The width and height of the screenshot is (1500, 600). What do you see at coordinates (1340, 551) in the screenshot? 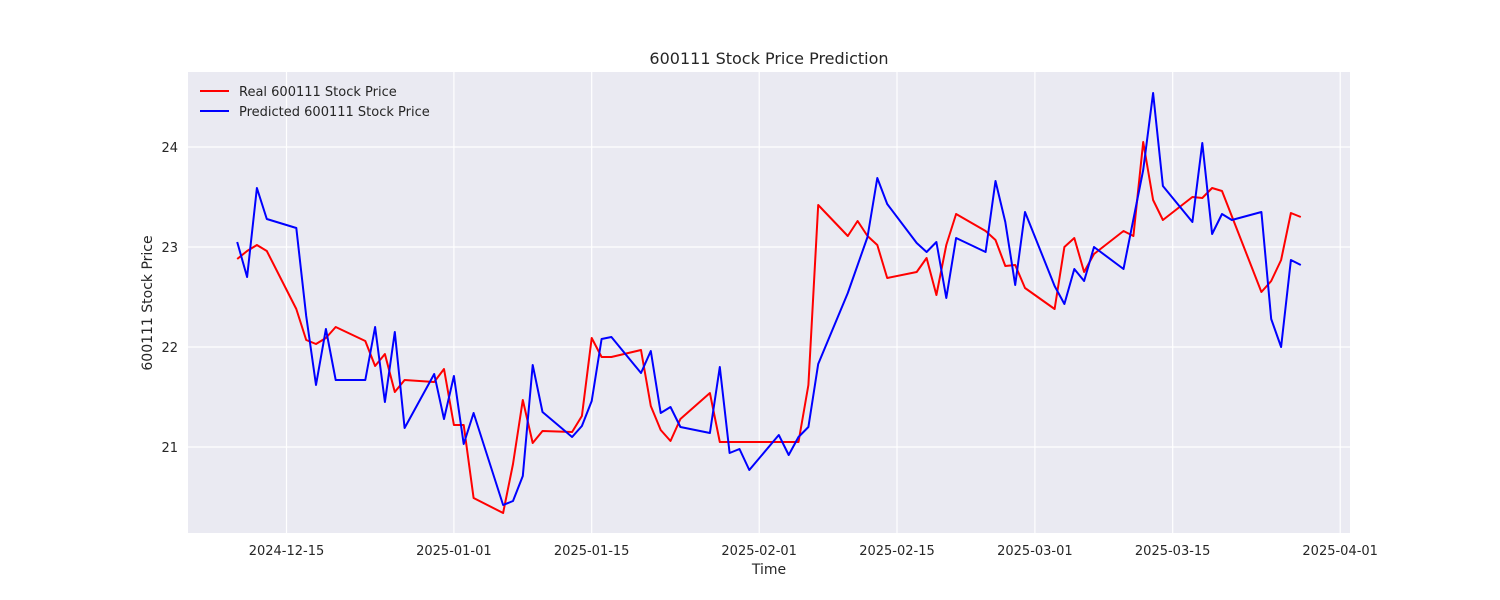
I see `x-tick-label: 2025-04-01` at bounding box center [1340, 551].